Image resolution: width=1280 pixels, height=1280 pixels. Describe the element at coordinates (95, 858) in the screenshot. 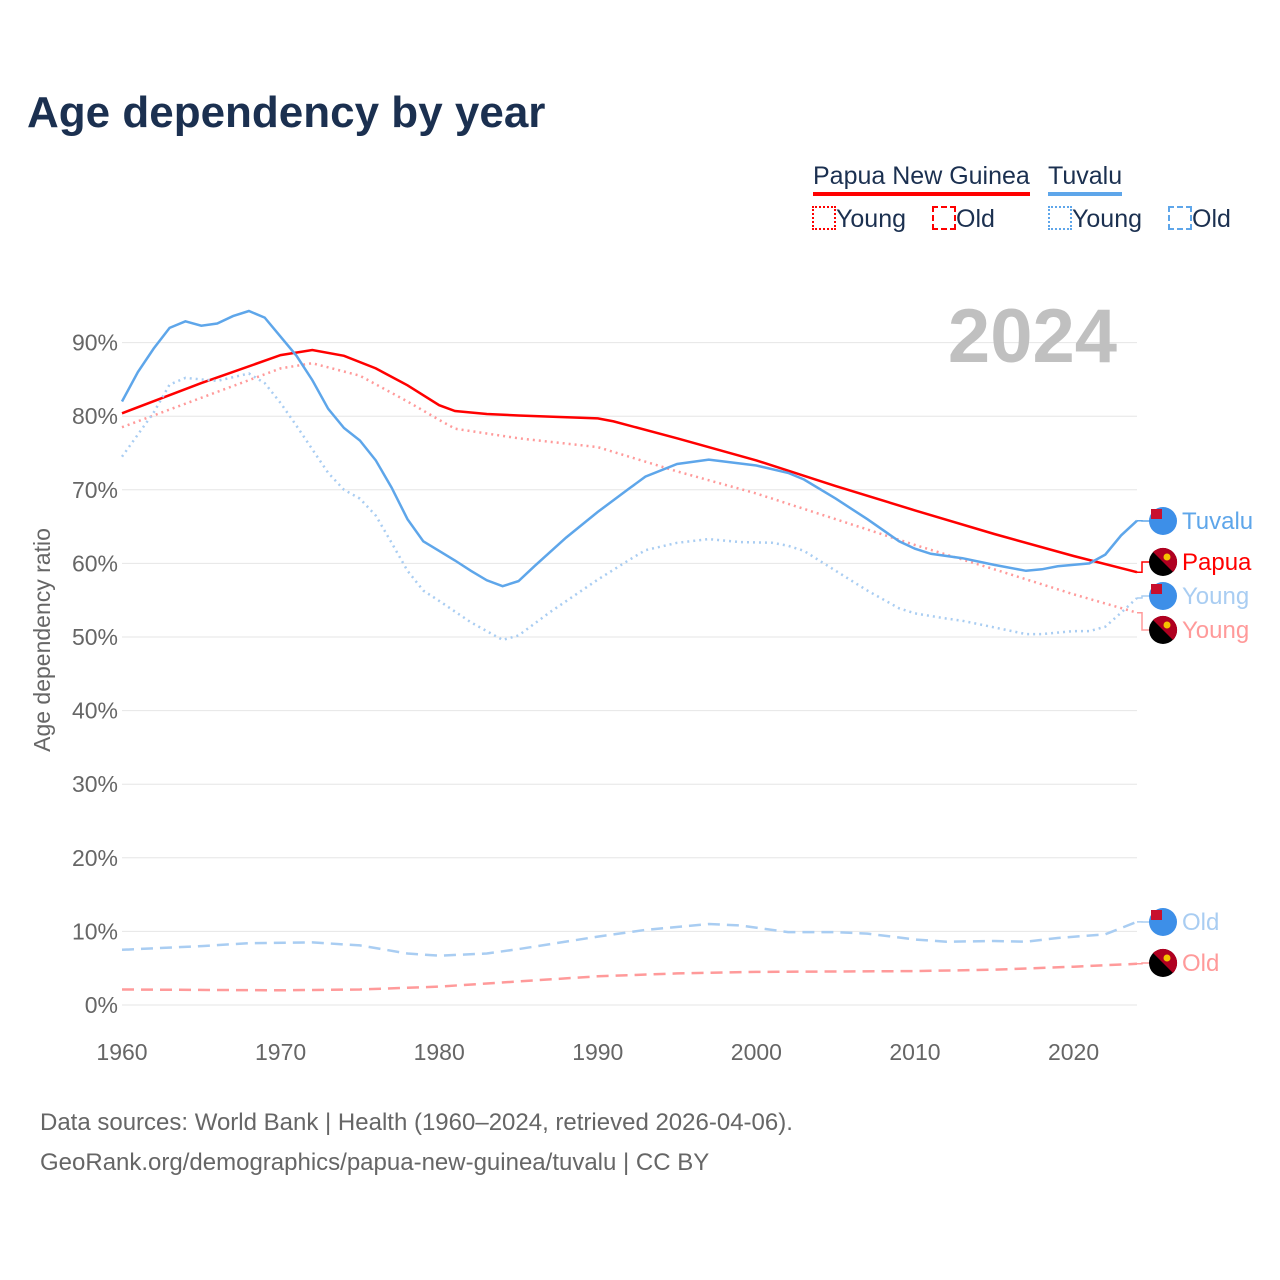

I see `y-tick-label: 20%` at that location.